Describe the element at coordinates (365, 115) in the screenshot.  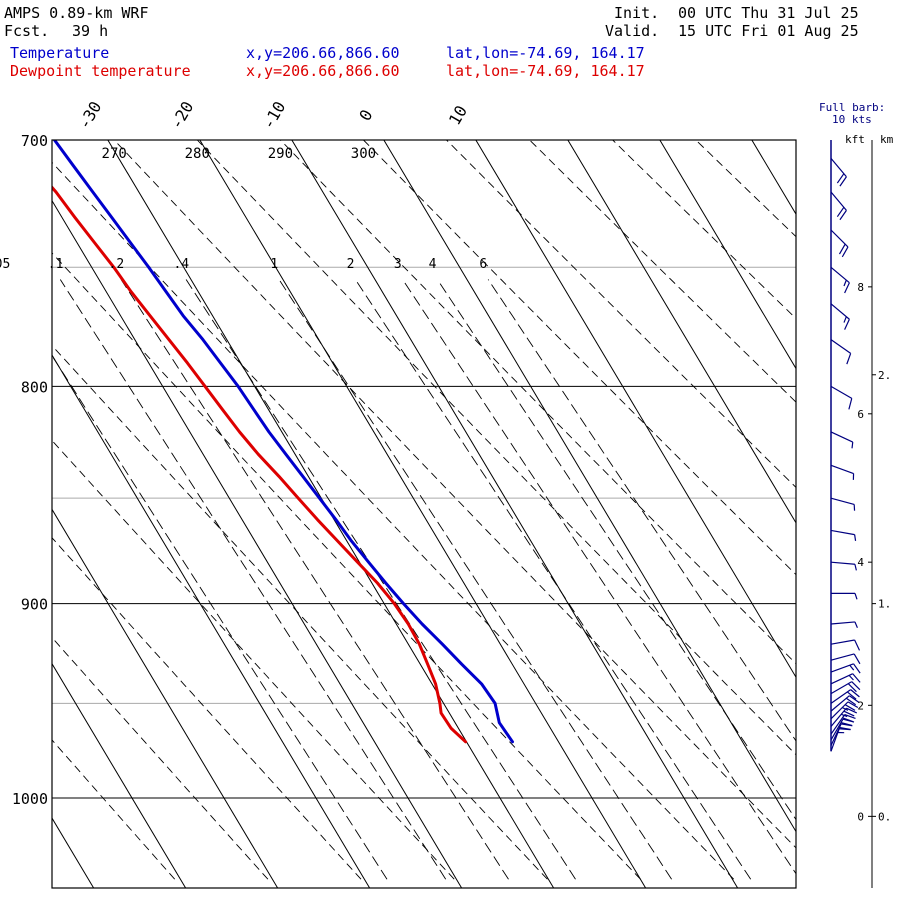
I see `isotherm-label: 0` at that location.